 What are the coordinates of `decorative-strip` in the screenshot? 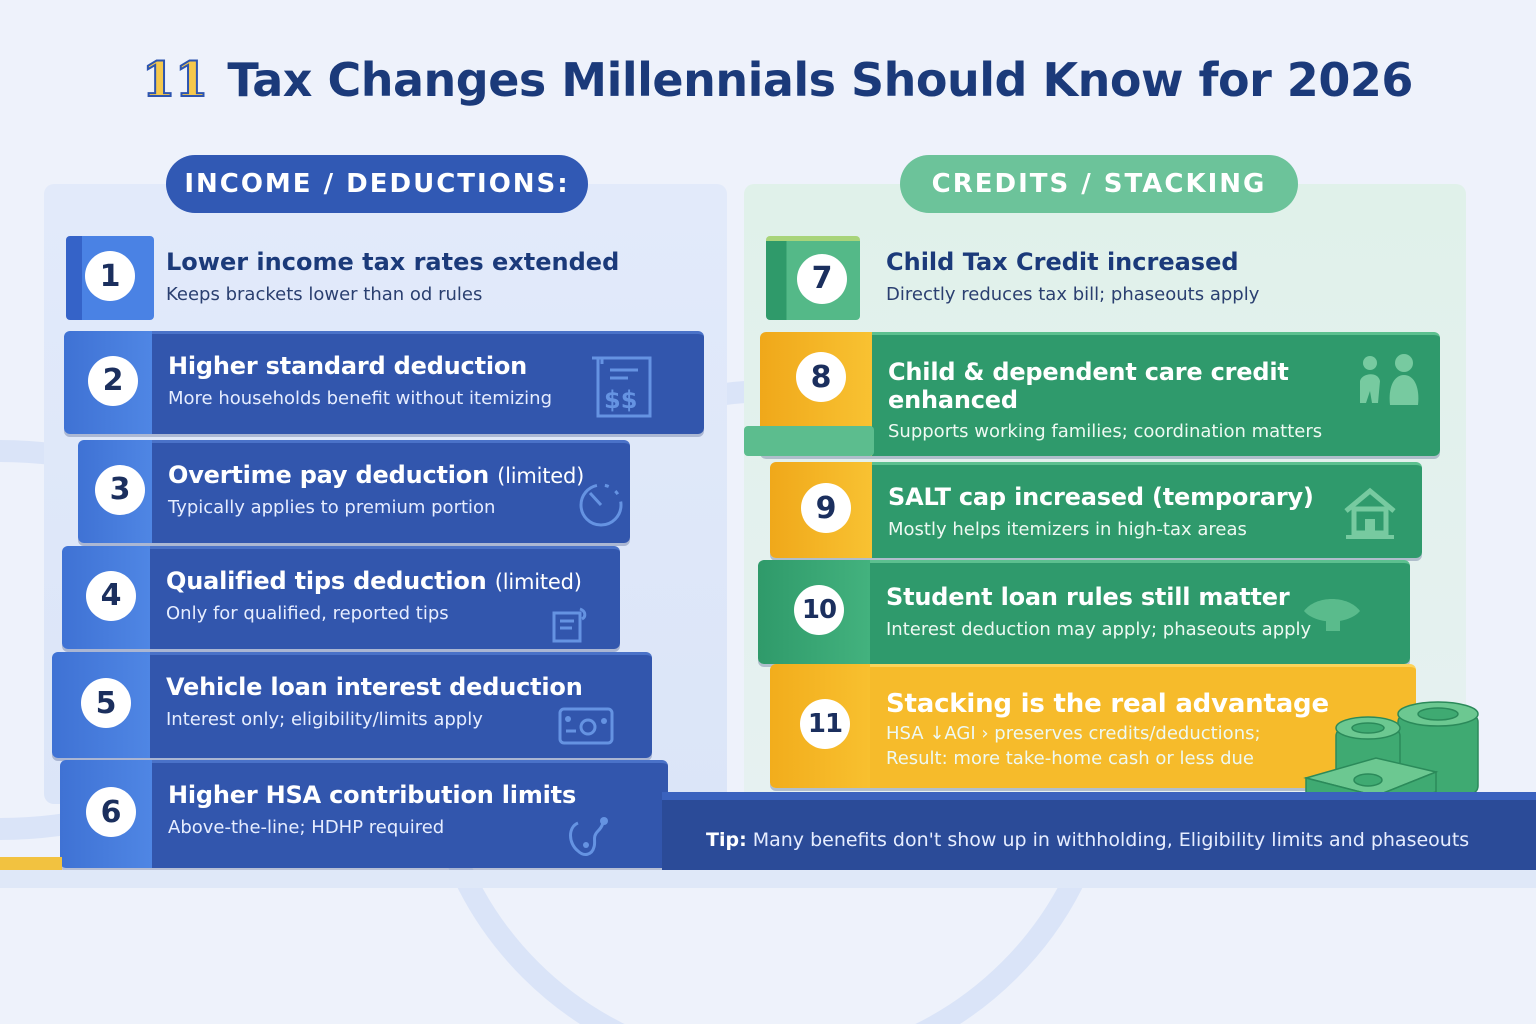 It's located at (31, 863).